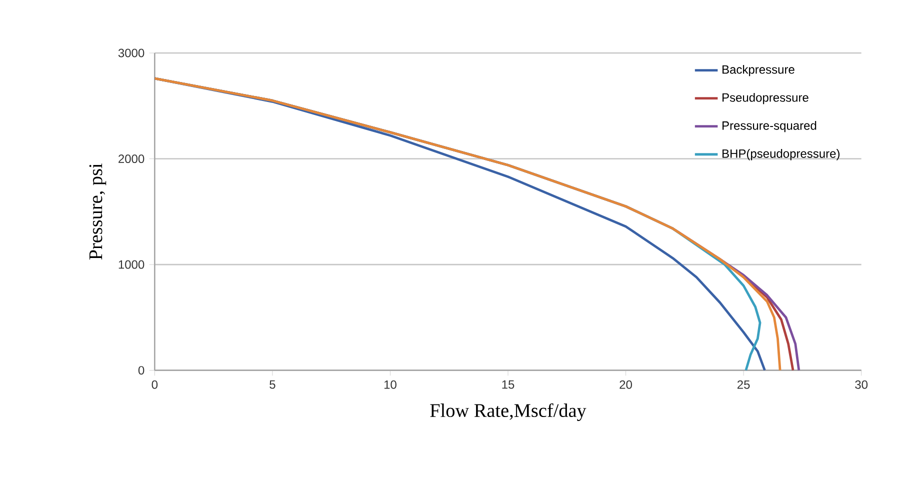 The width and height of the screenshot is (917, 485). Describe the element at coordinates (626, 384) in the screenshot. I see `x-tick-label: 20` at that location.